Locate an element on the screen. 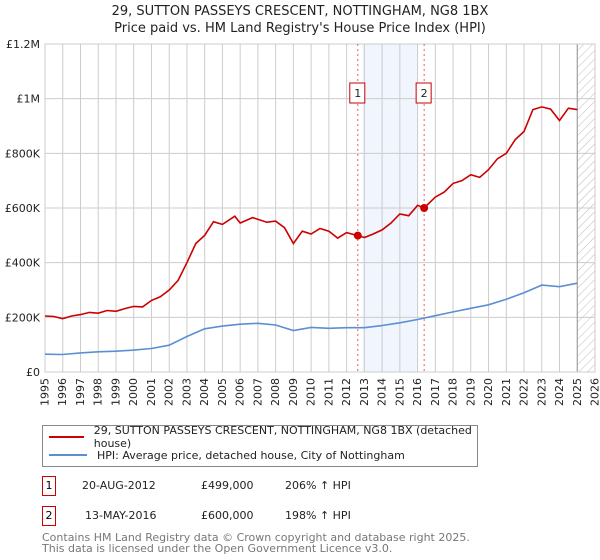 This screenshot has width=600, height=560. transaction-date: 13-MAY-2016 is located at coordinates (121, 515).